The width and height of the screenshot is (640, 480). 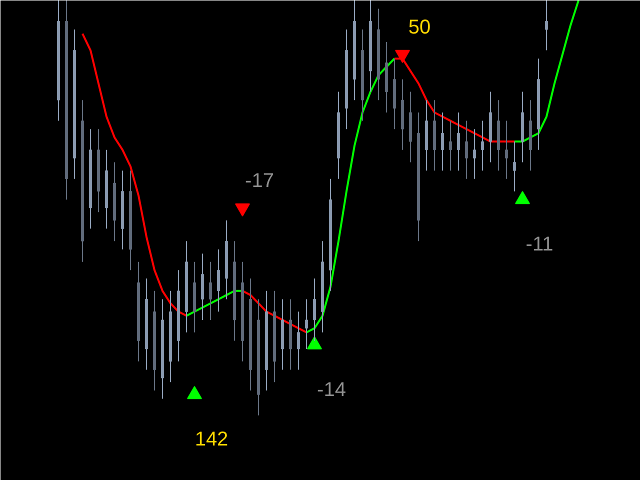 What do you see at coordinates (419, 27) in the screenshot?
I see `annotation: 50` at bounding box center [419, 27].